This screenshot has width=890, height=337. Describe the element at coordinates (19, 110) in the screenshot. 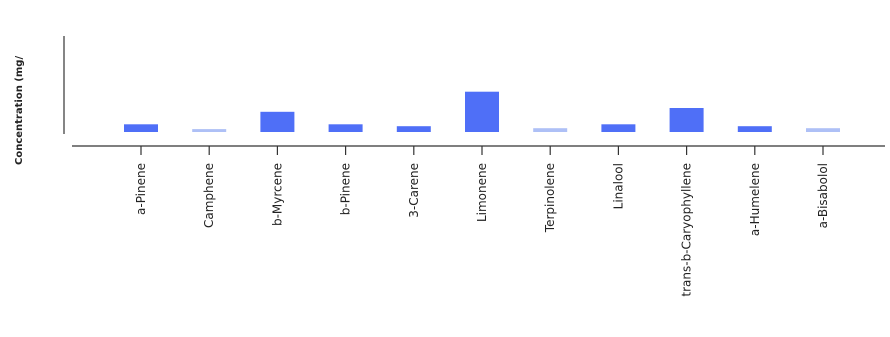

I see `y-axis-label: Concentration (mg/` at that location.